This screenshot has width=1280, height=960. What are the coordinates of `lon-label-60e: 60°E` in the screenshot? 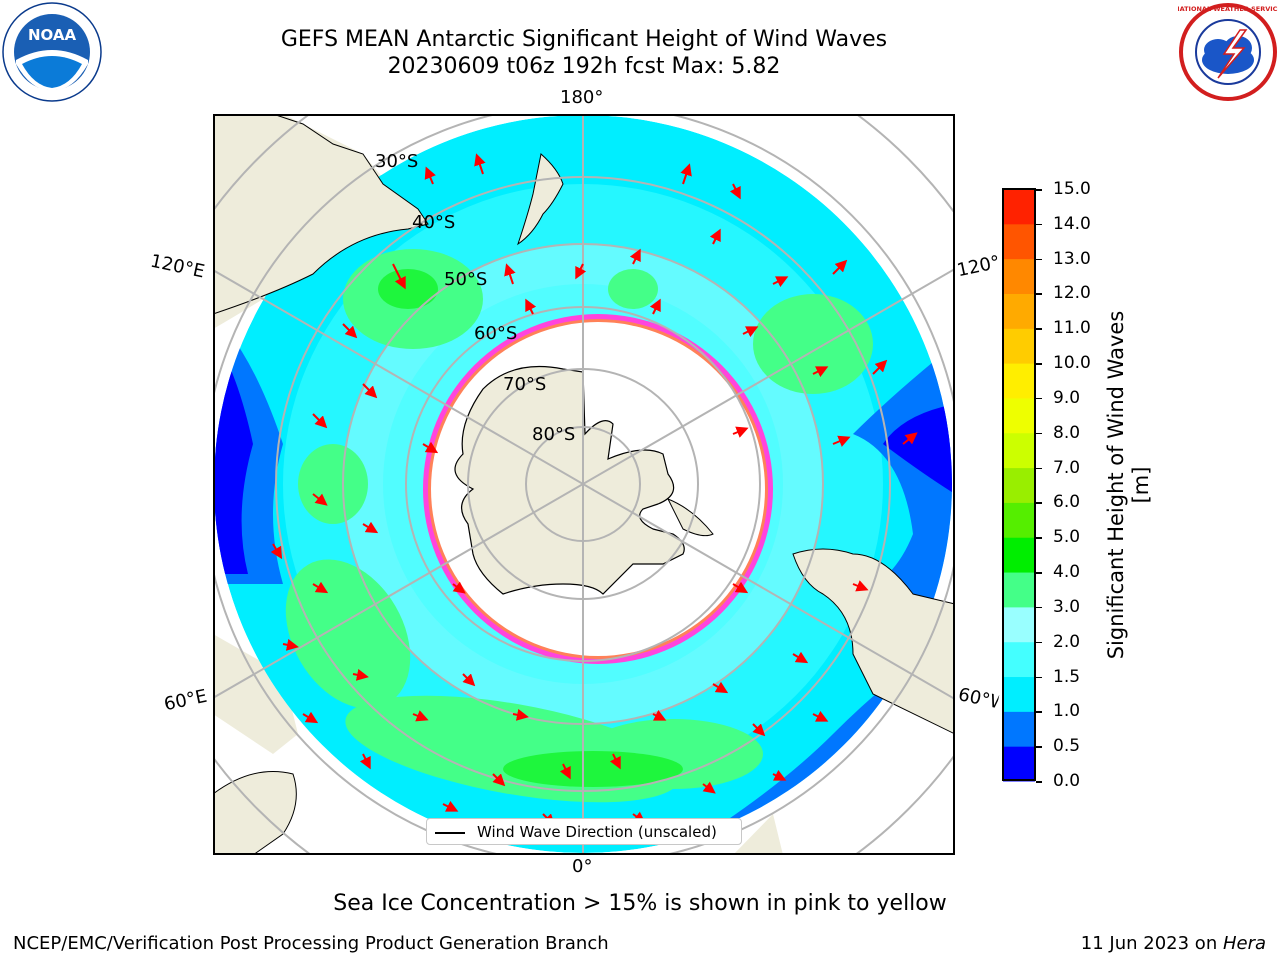 It's located at (185, 700).